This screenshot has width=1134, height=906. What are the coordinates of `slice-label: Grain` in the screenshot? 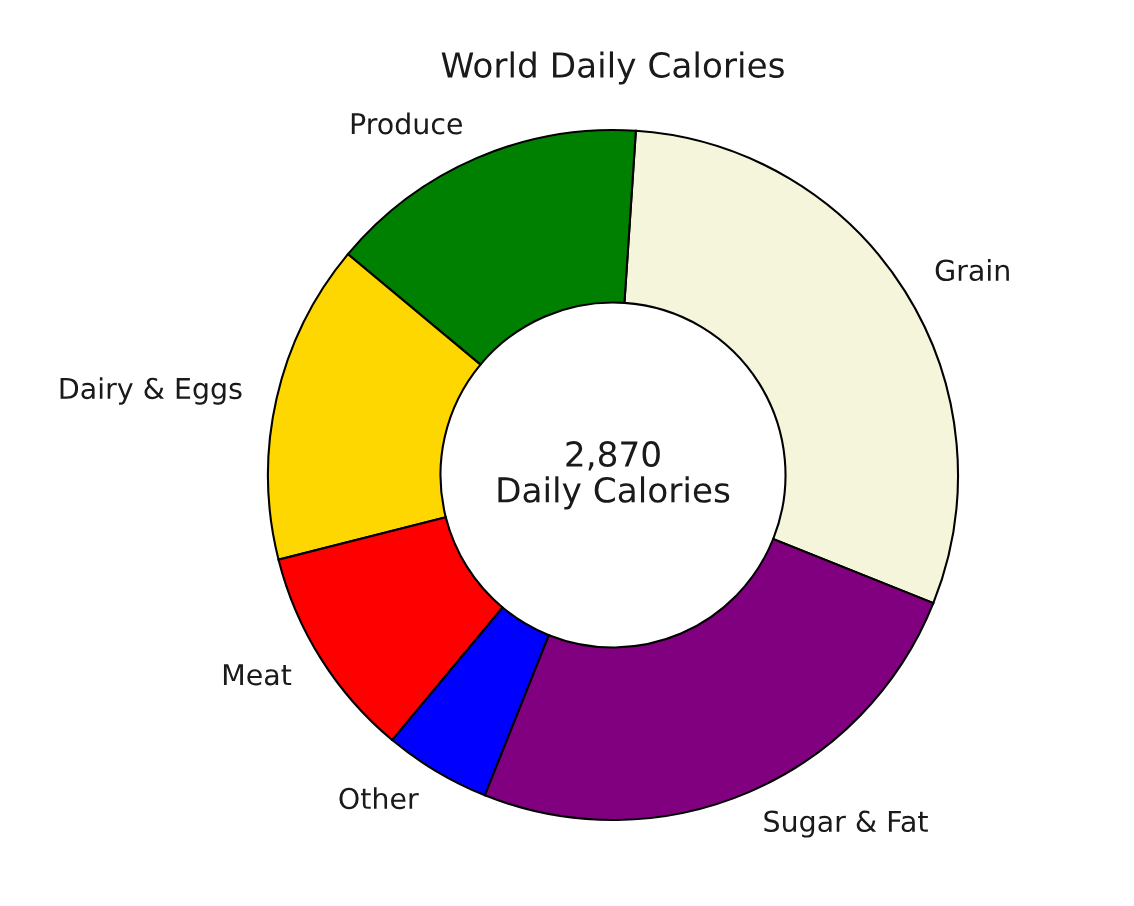 It's located at (972, 270).